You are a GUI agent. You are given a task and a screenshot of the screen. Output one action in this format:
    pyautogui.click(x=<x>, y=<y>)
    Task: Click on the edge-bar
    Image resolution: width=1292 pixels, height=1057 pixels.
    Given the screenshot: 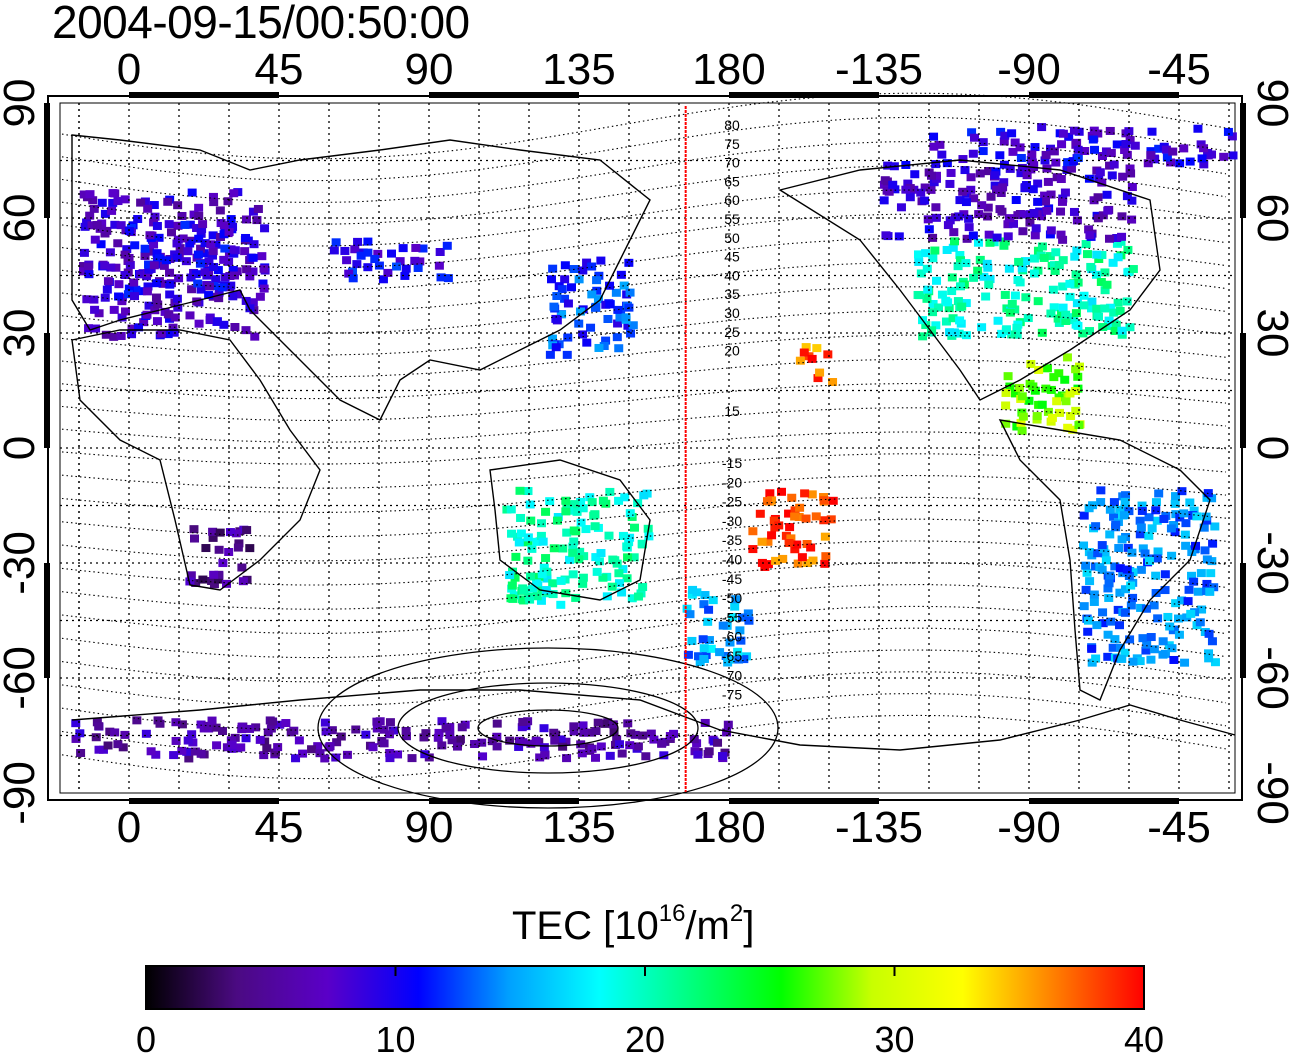 What is the action you would take?
    pyautogui.click(x=47, y=390)
    